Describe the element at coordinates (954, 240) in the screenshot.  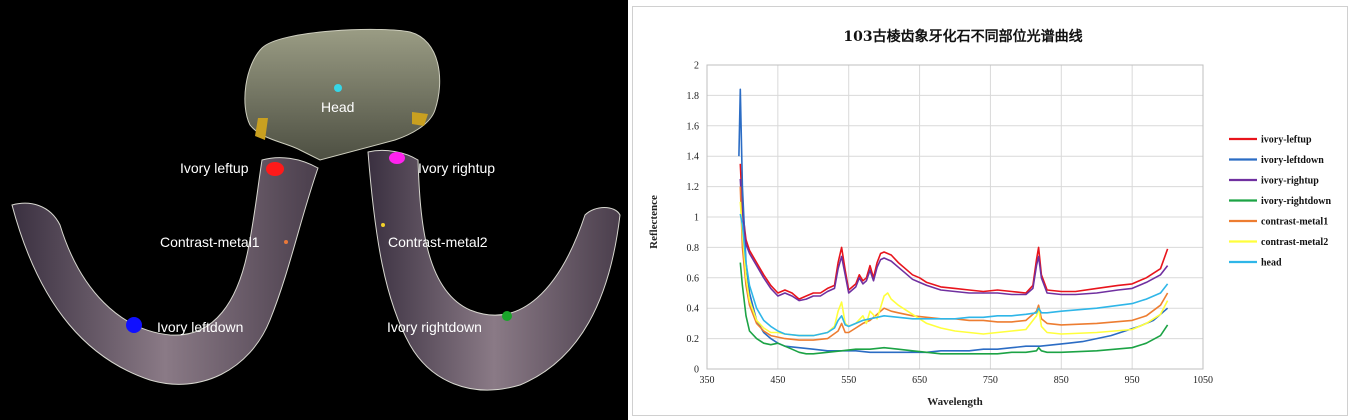
I see `series-line-ivory-rightup` at that location.